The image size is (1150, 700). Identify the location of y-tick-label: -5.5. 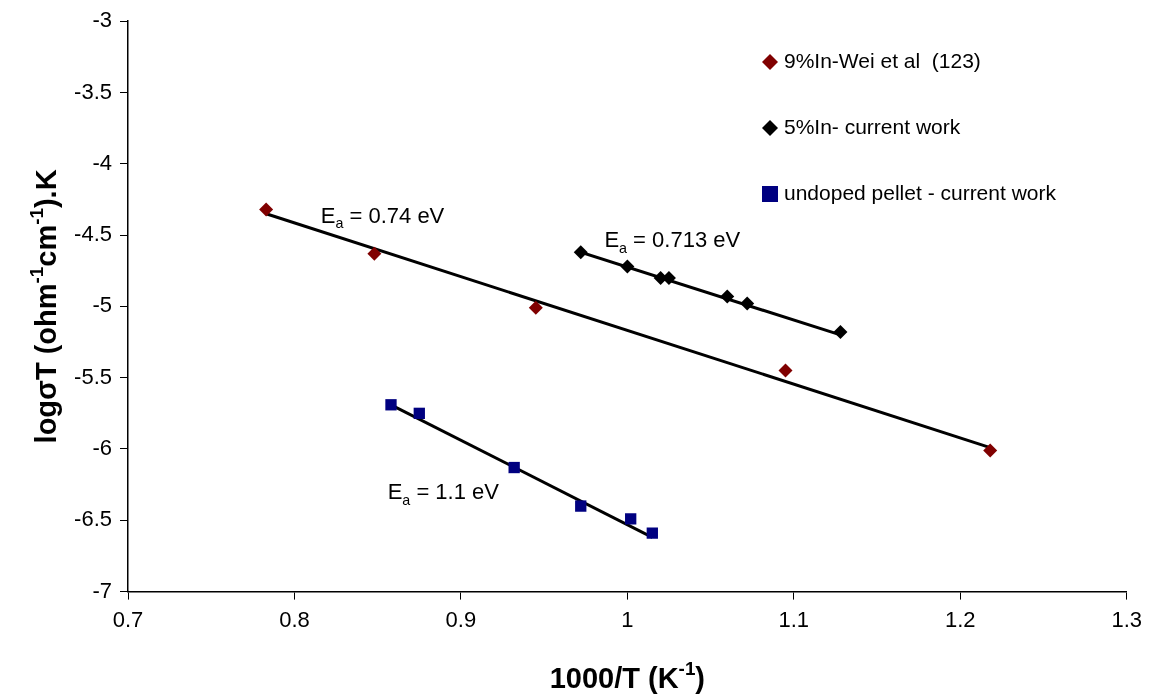
(93, 376).